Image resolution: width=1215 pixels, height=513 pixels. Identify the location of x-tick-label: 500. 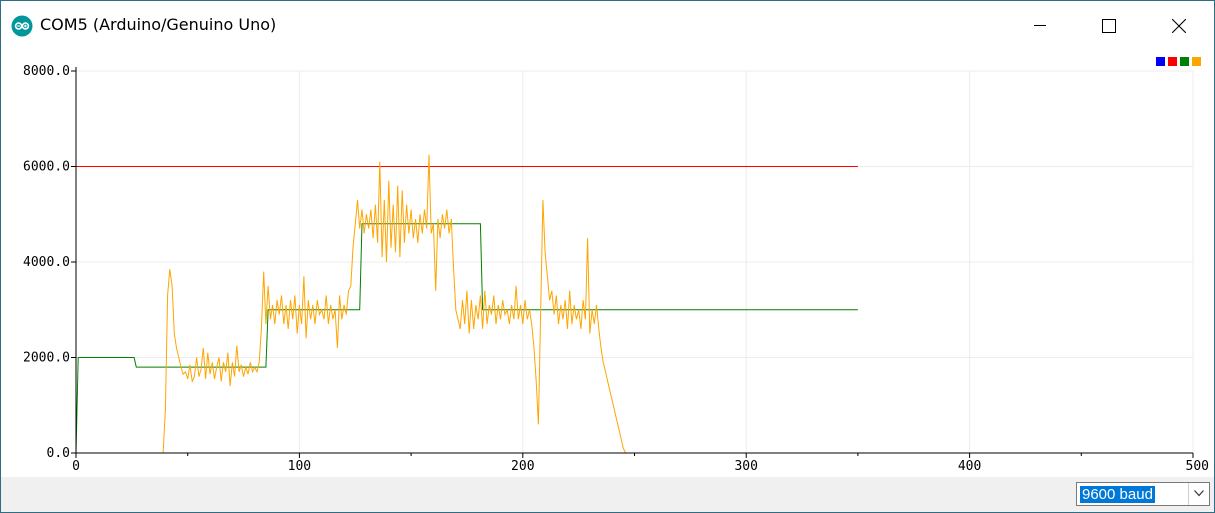
(1197, 466).